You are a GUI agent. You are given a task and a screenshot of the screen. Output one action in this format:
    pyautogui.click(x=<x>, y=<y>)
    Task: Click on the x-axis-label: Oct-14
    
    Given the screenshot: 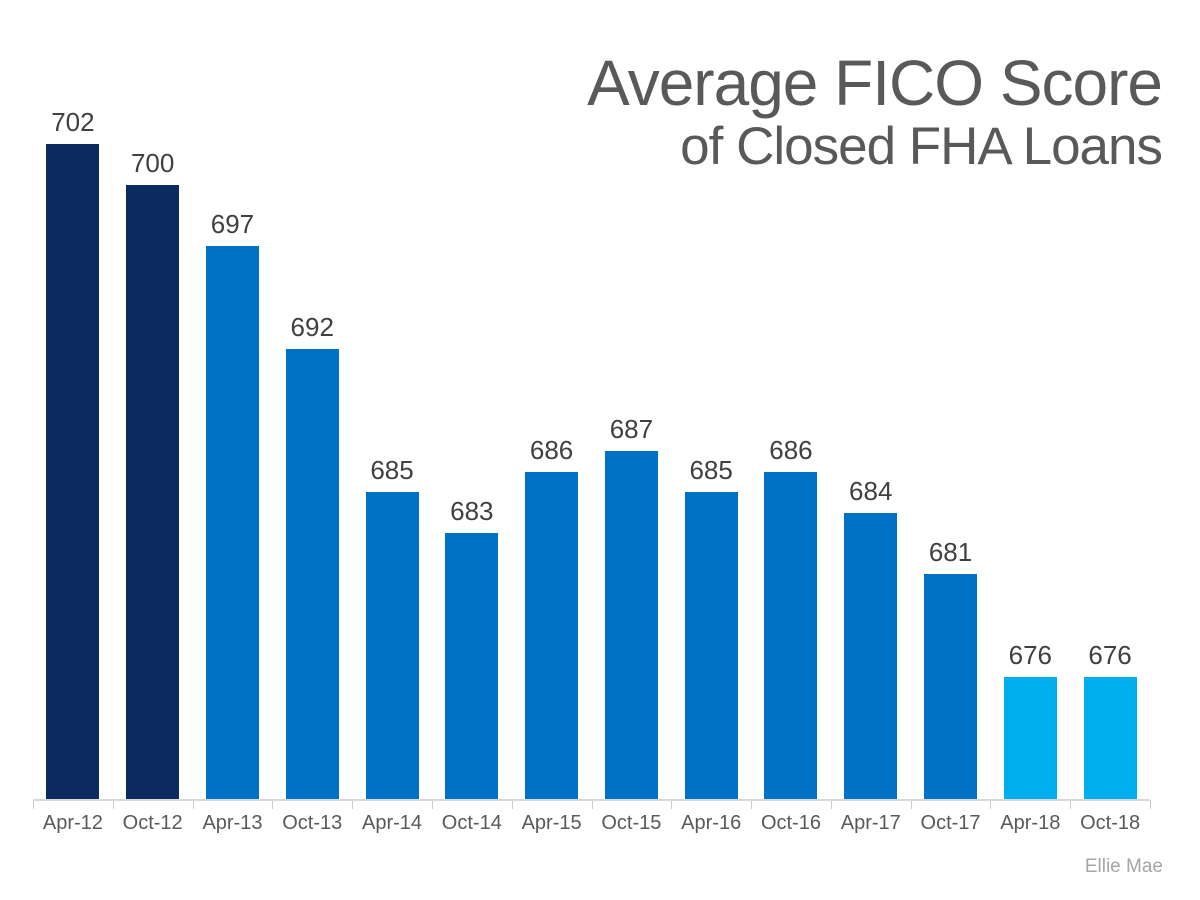 What is the action you would take?
    pyautogui.click(x=471, y=823)
    